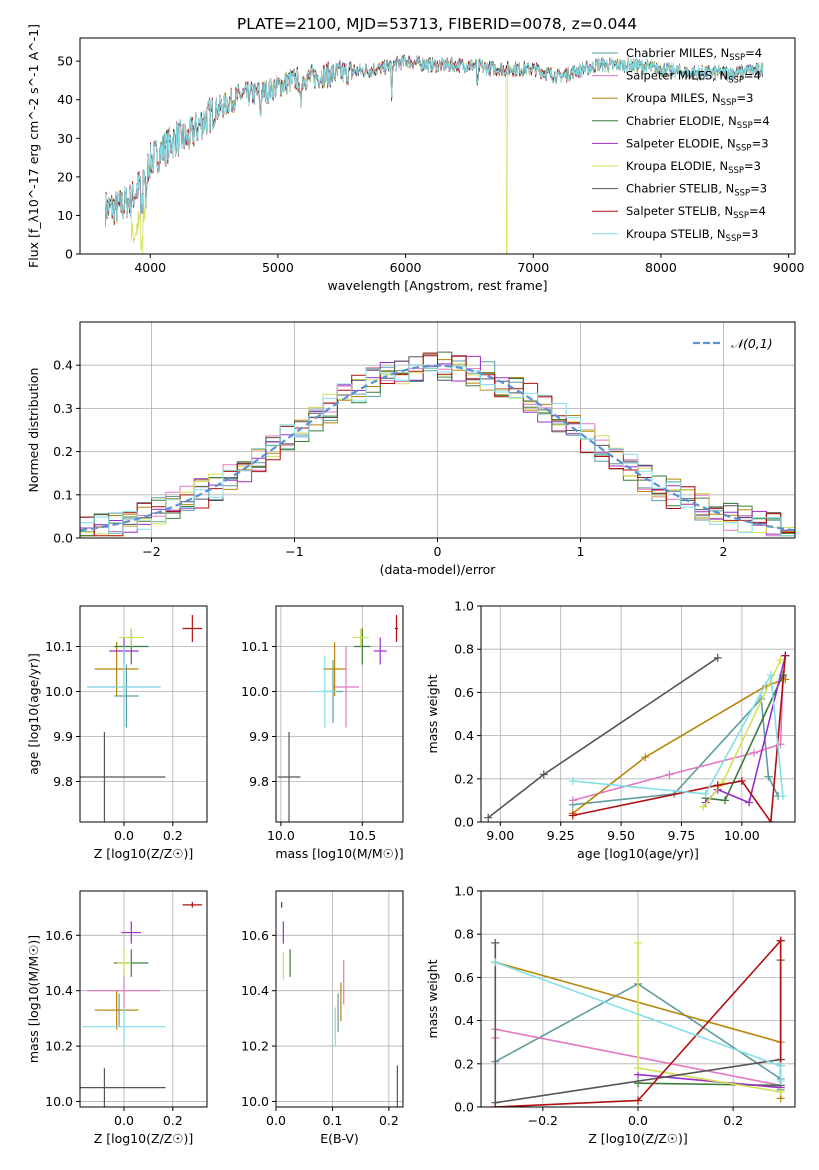 The height and width of the screenshot is (1170, 819). Describe the element at coordinates (533, 267) in the screenshot. I see `x-tick-label: 7000` at that location.